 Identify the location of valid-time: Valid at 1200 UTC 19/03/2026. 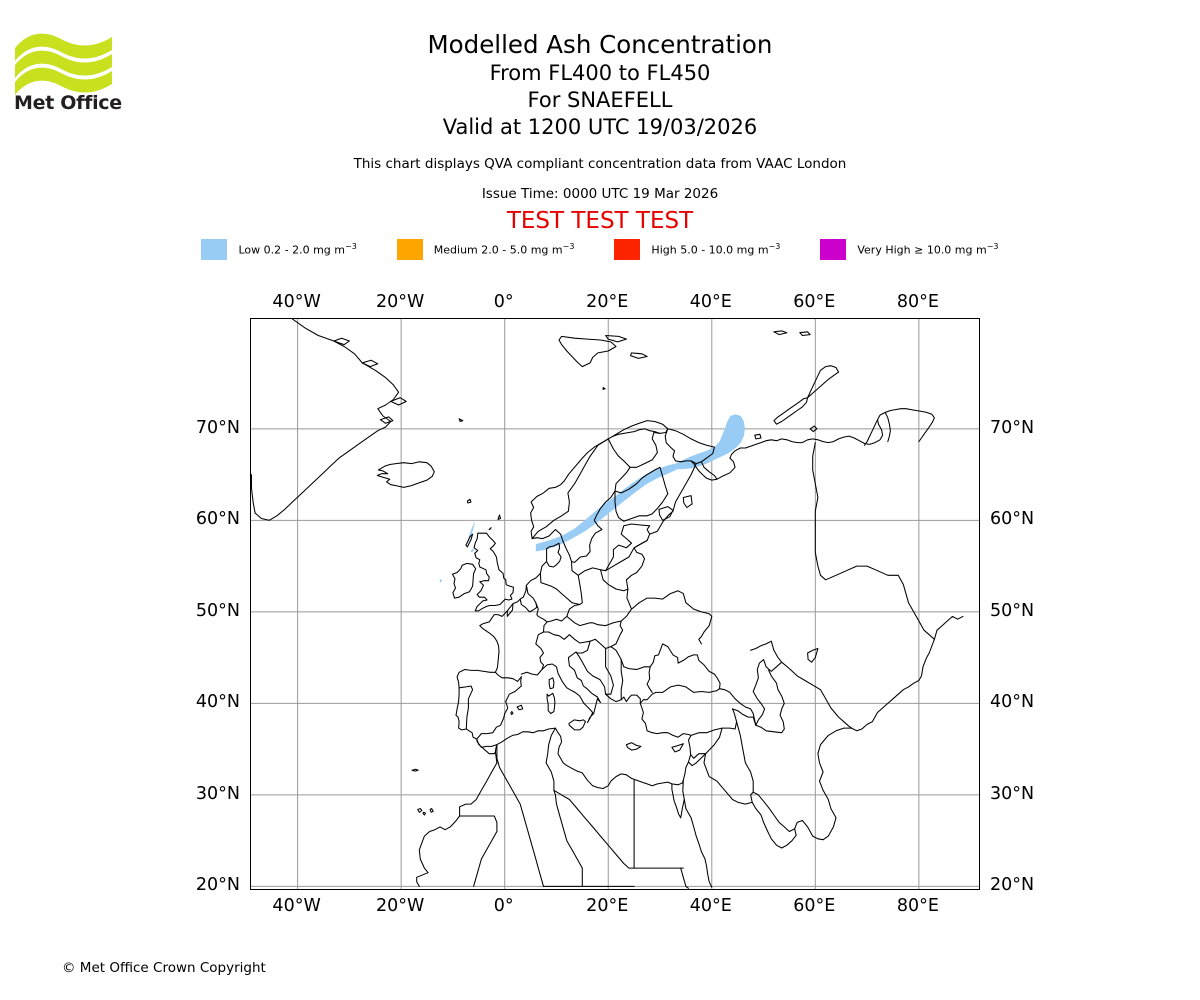
(600, 127).